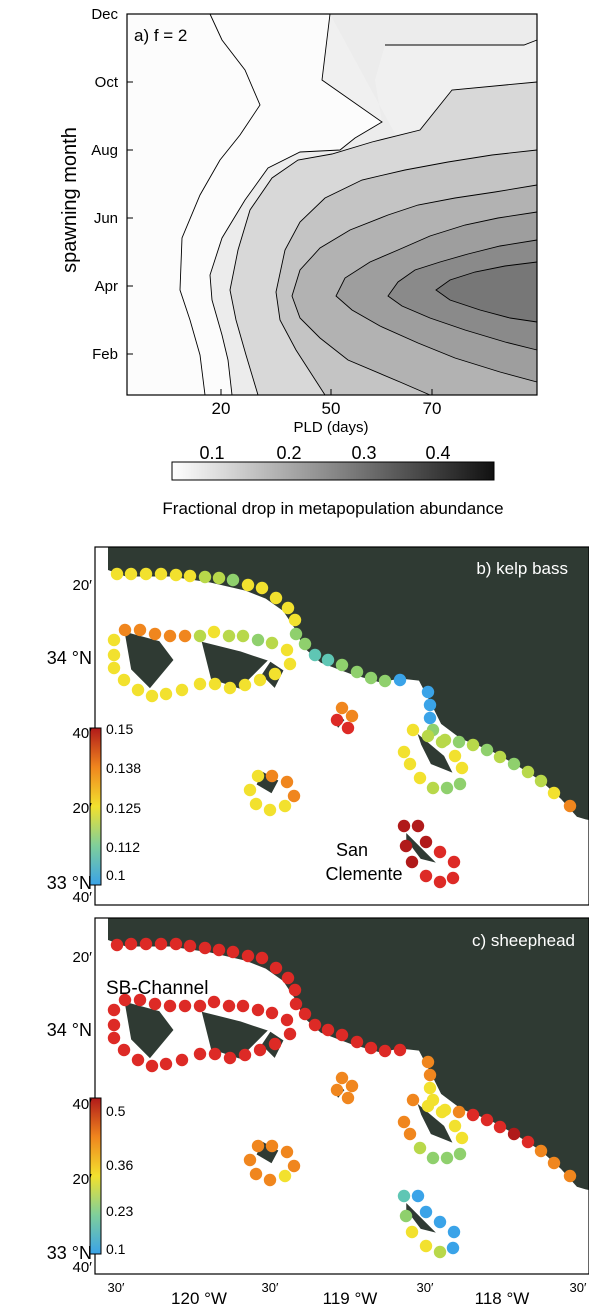  What do you see at coordinates (104, 150) in the screenshot?
I see `ytick-label: Aug` at bounding box center [104, 150].